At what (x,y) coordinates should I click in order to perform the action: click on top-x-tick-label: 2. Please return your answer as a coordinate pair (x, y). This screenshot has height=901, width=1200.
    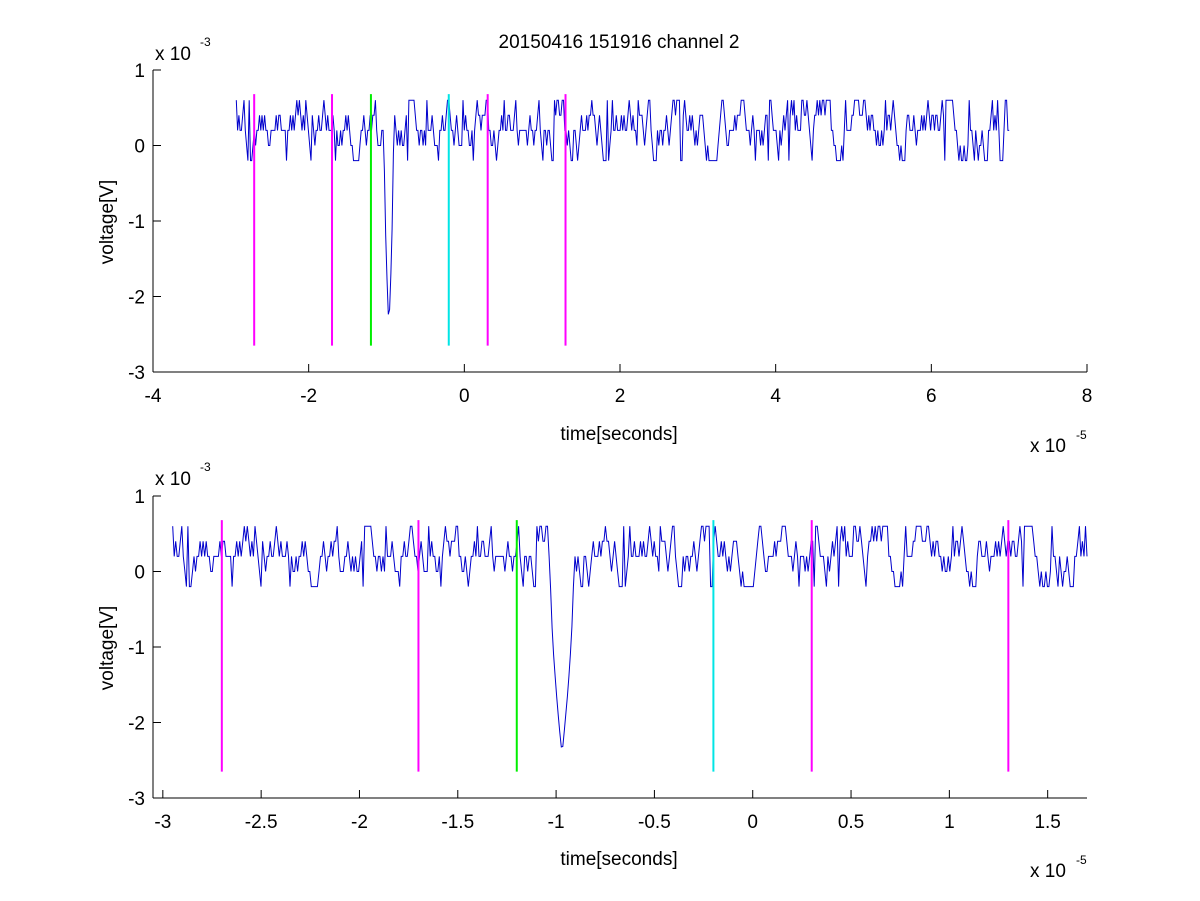
    Looking at the image, I should click on (620, 396).